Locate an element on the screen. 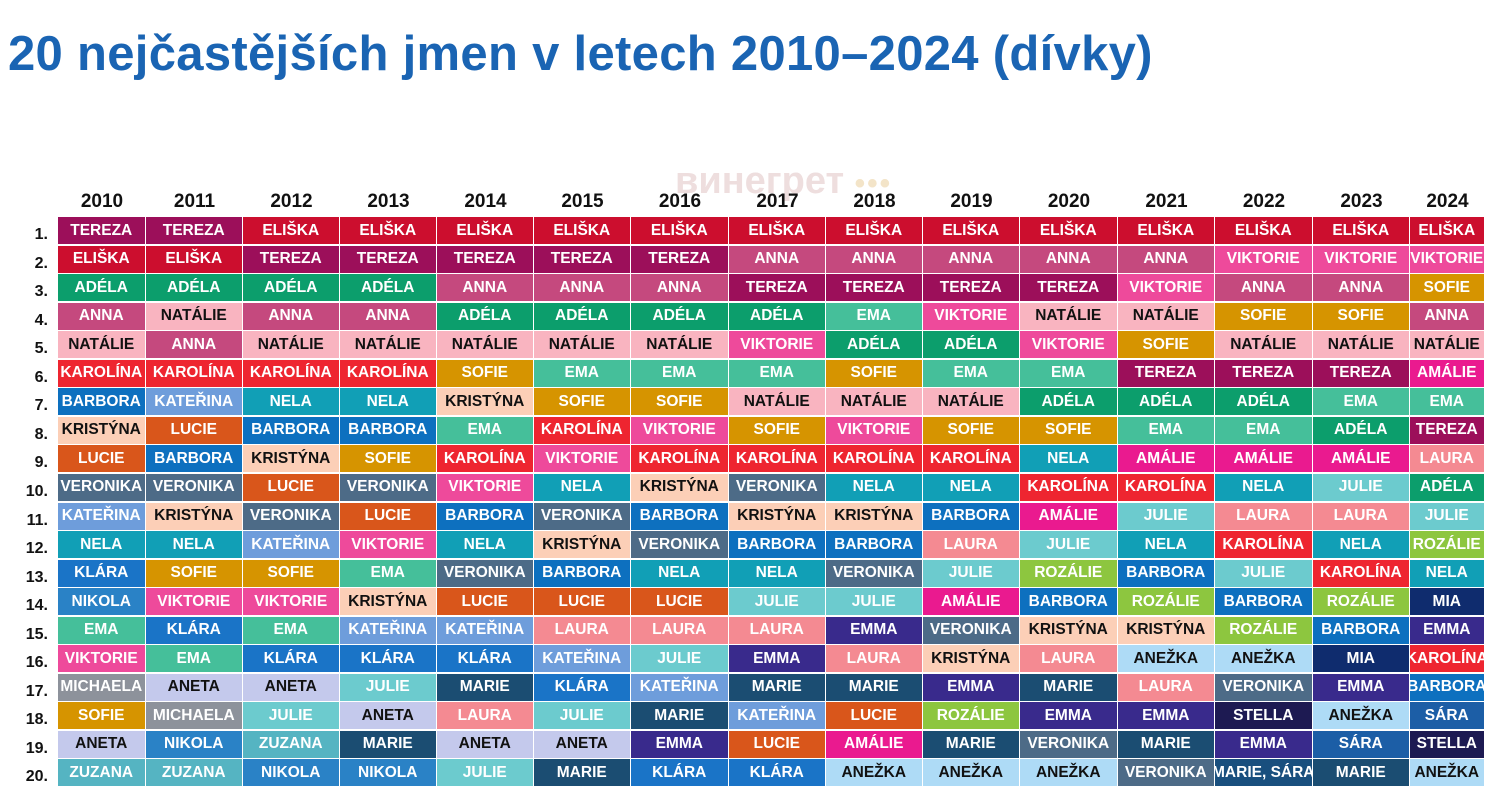 This screenshot has height=803, width=1500. year-header-2010: 2010 is located at coordinates (102, 201).